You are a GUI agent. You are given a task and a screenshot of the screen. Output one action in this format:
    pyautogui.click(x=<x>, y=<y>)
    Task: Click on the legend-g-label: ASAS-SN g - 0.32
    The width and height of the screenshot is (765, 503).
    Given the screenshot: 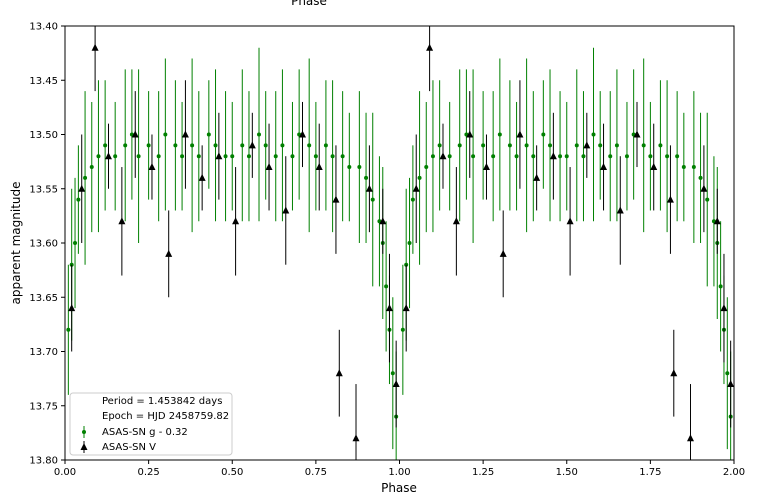 What is the action you would take?
    pyautogui.click(x=145, y=432)
    